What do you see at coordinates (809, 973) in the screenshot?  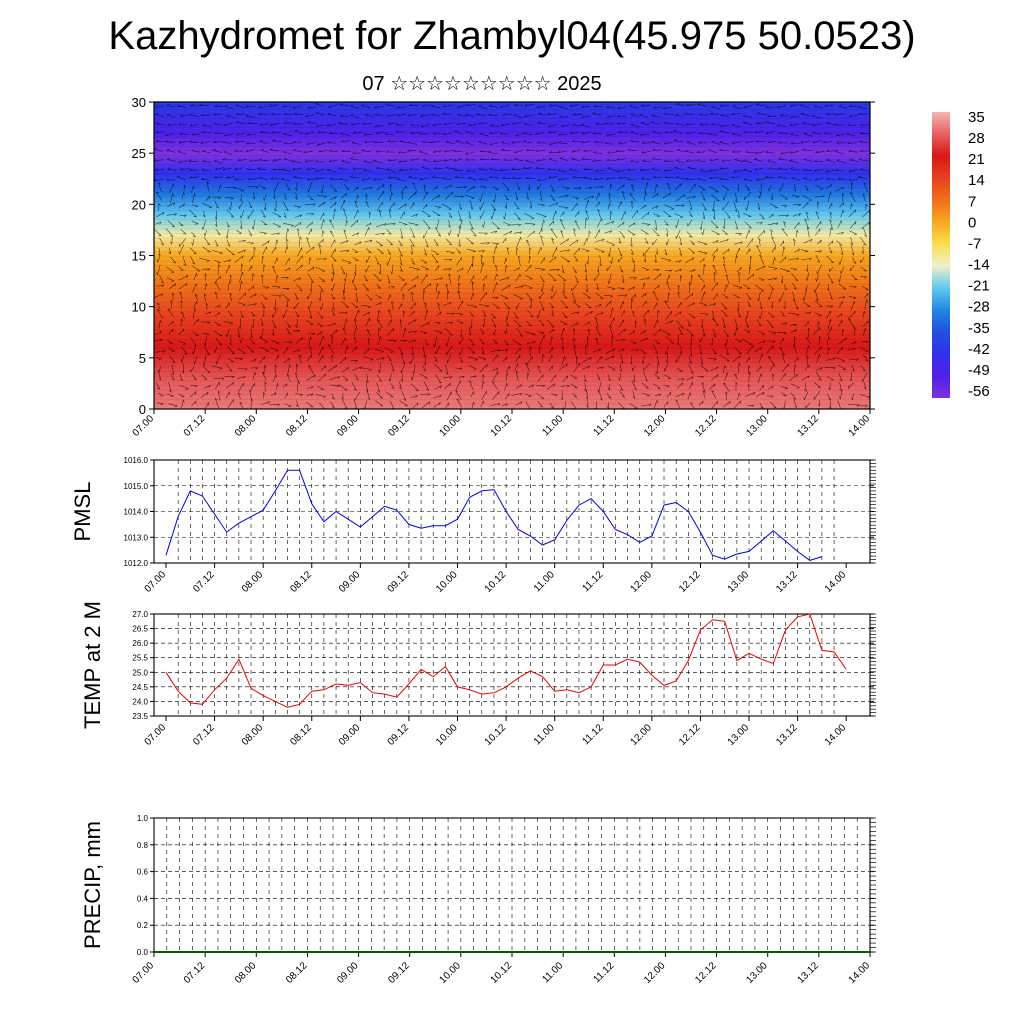 I see `x-tick-label: 13.12` at bounding box center [809, 973].